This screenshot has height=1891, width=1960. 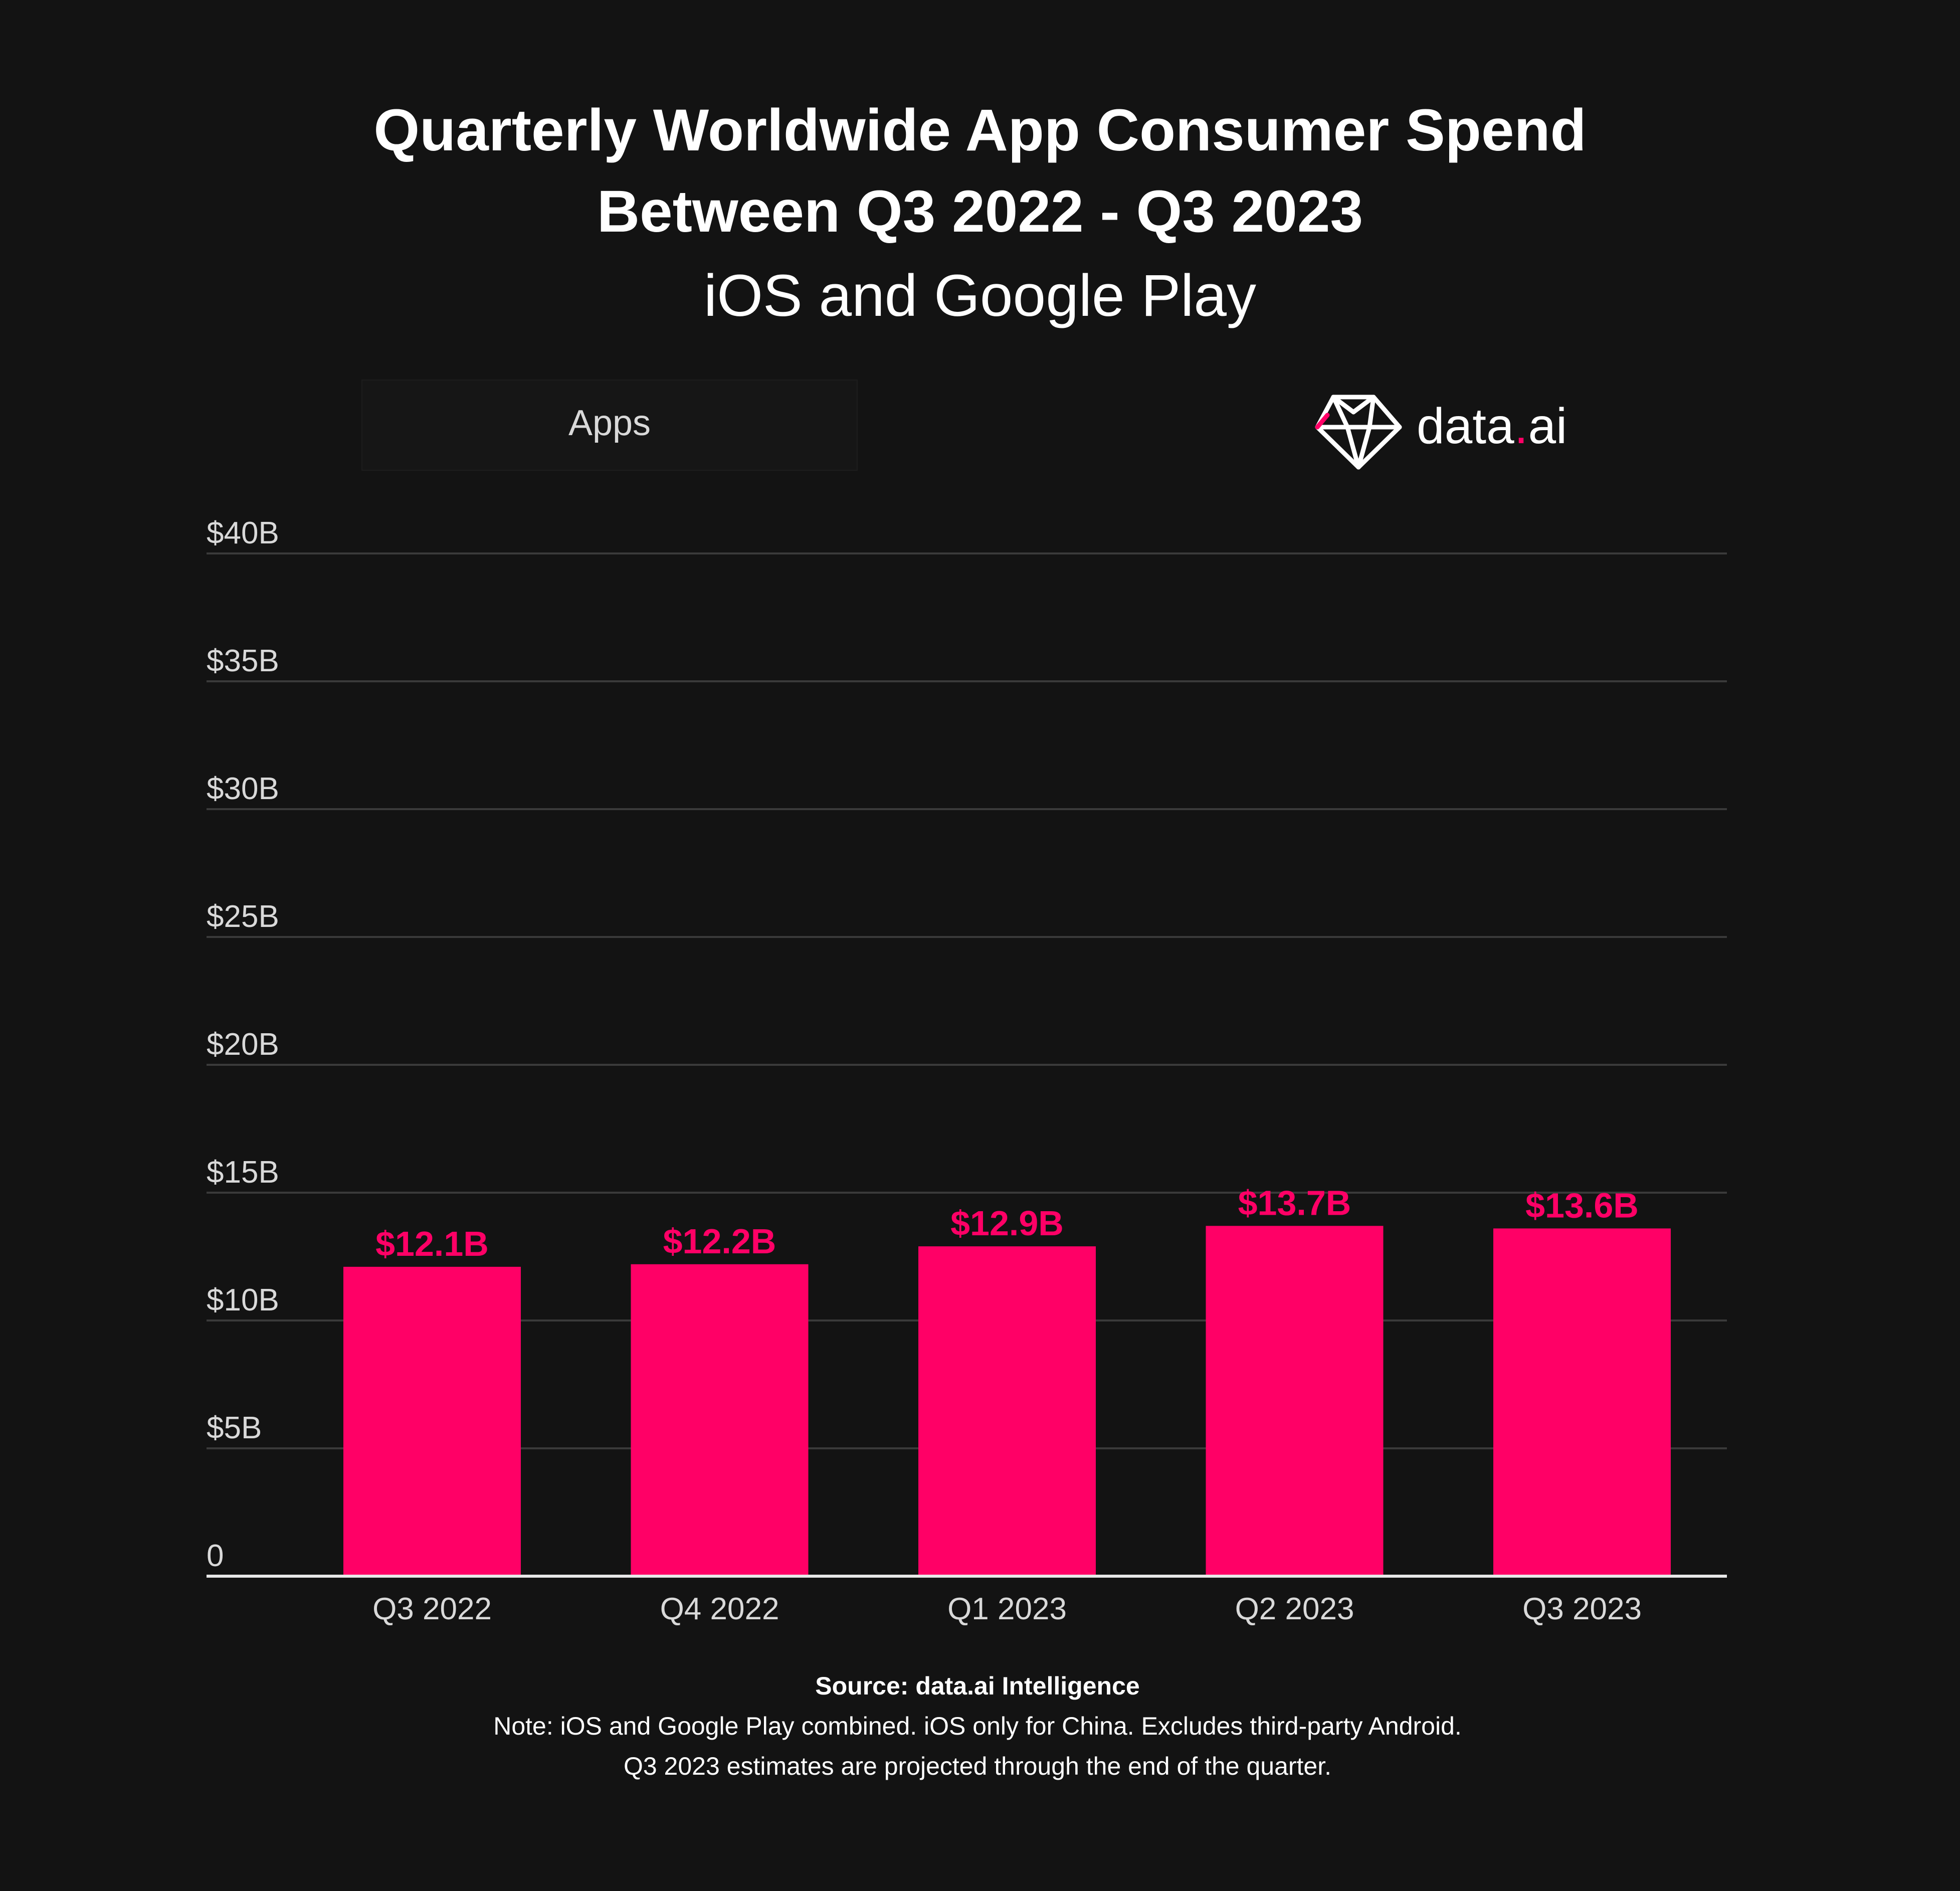 I want to click on tab-apps: Apps, so click(x=609, y=425).